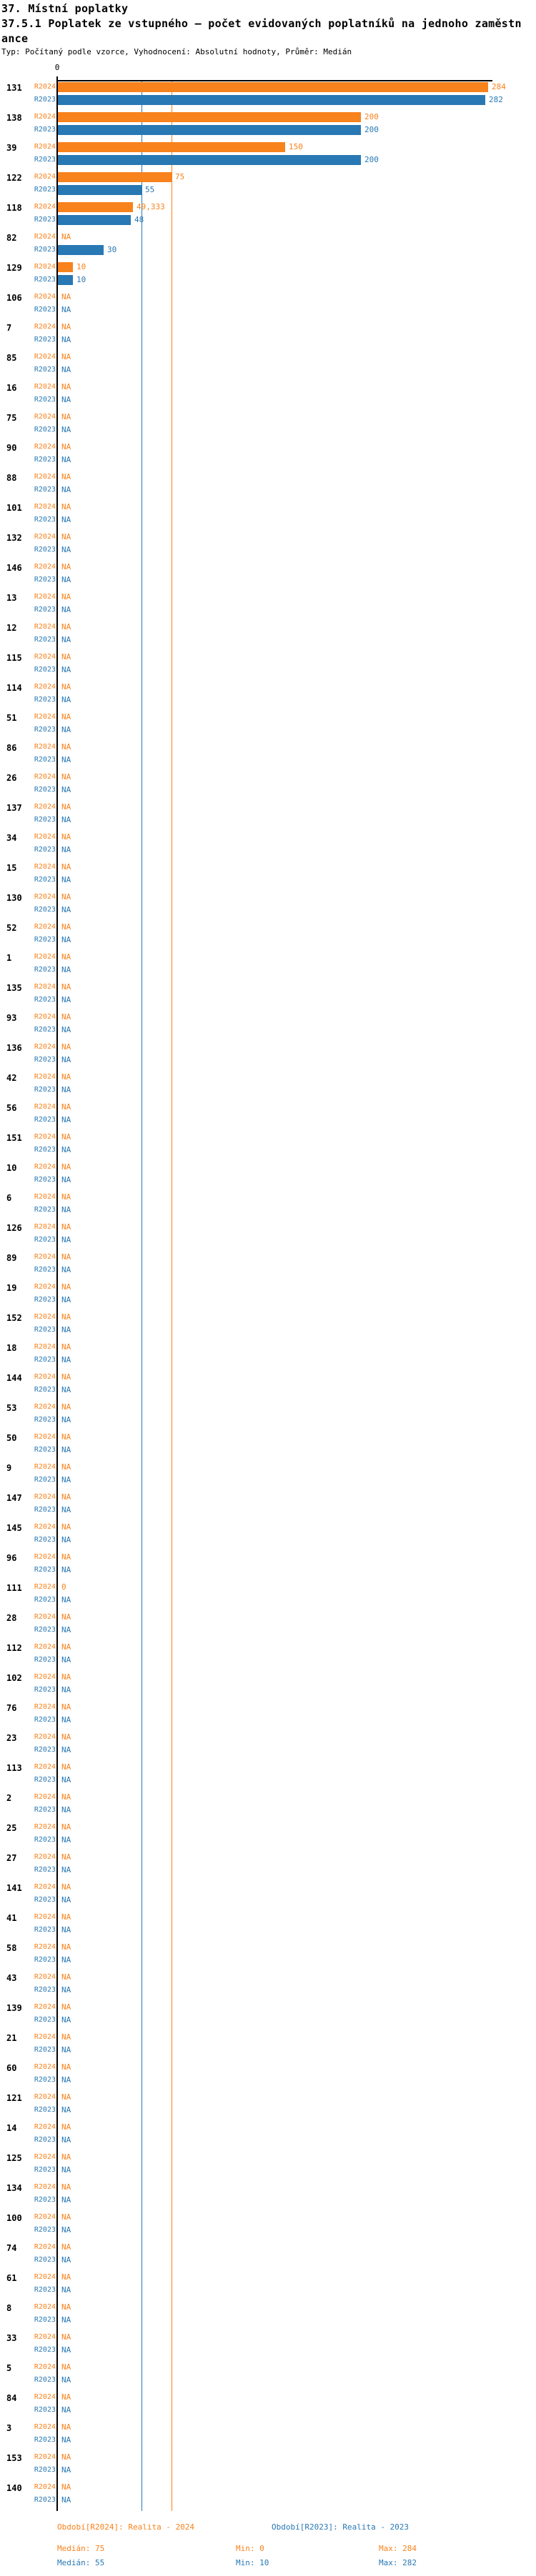 Image resolution: width=536 pixels, height=2576 pixels. What do you see at coordinates (268, 1717) in the screenshot?
I see `bar-group: 76 R2024 NA R2023 NA` at bounding box center [268, 1717].